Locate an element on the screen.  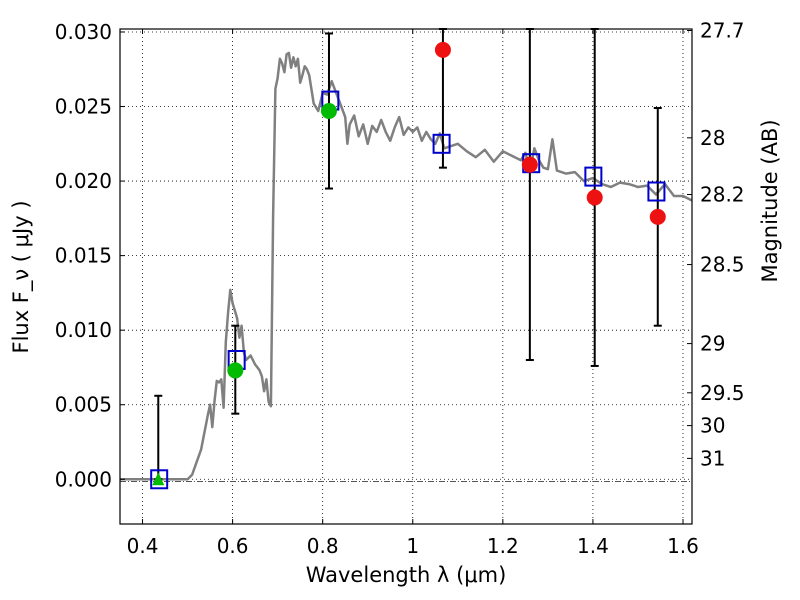
upper-limit-triangle is located at coordinates (158, 479).